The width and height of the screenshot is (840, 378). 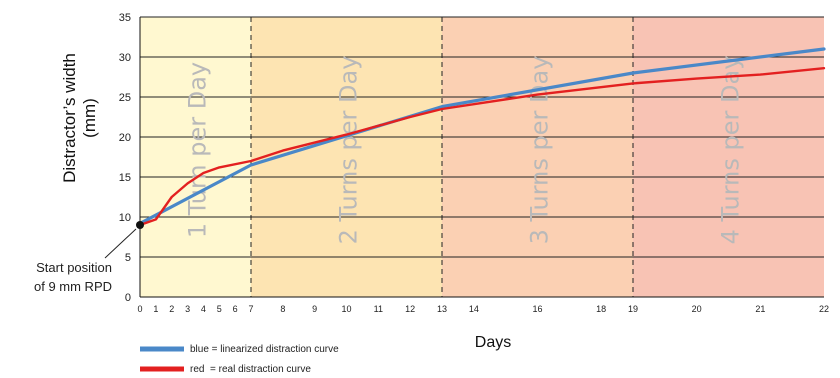 What do you see at coordinates (824, 309) in the screenshot?
I see `x-tick-label-22: 22` at bounding box center [824, 309].